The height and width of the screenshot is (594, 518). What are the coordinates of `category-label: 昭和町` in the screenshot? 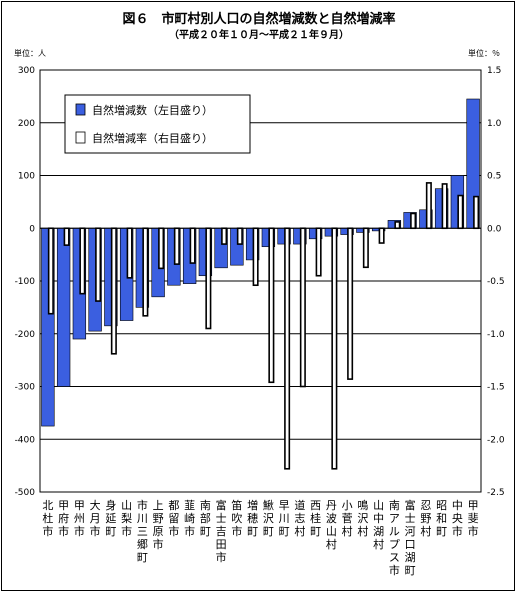 It's located at (441, 518).